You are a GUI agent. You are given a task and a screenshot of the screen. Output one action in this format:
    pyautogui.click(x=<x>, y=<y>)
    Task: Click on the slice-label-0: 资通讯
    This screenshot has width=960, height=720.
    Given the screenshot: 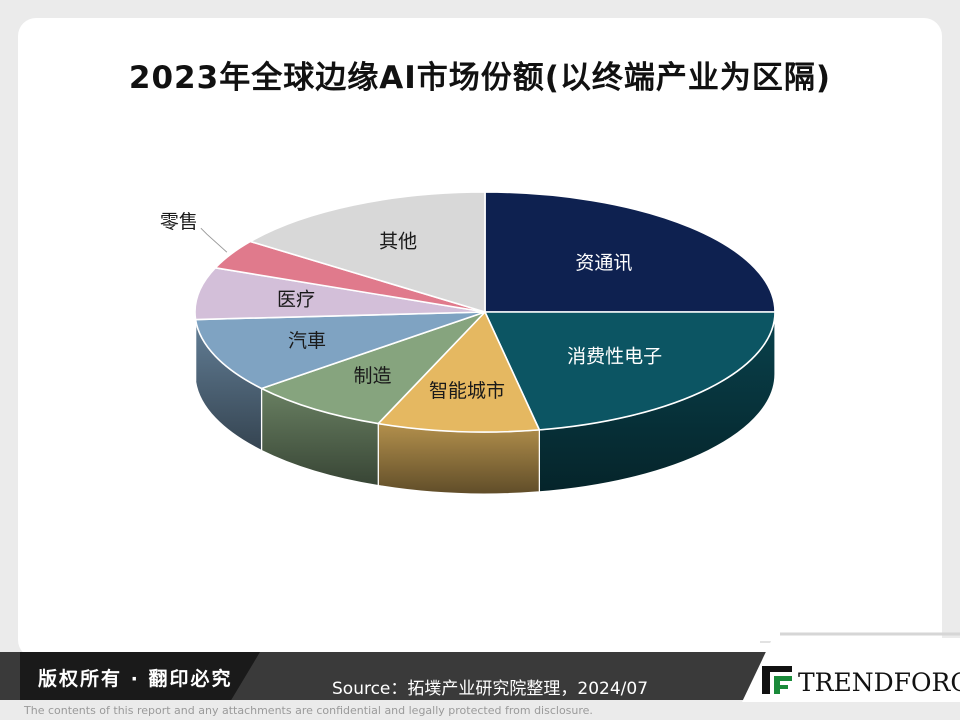 What is the action you would take?
    pyautogui.click(x=603, y=263)
    